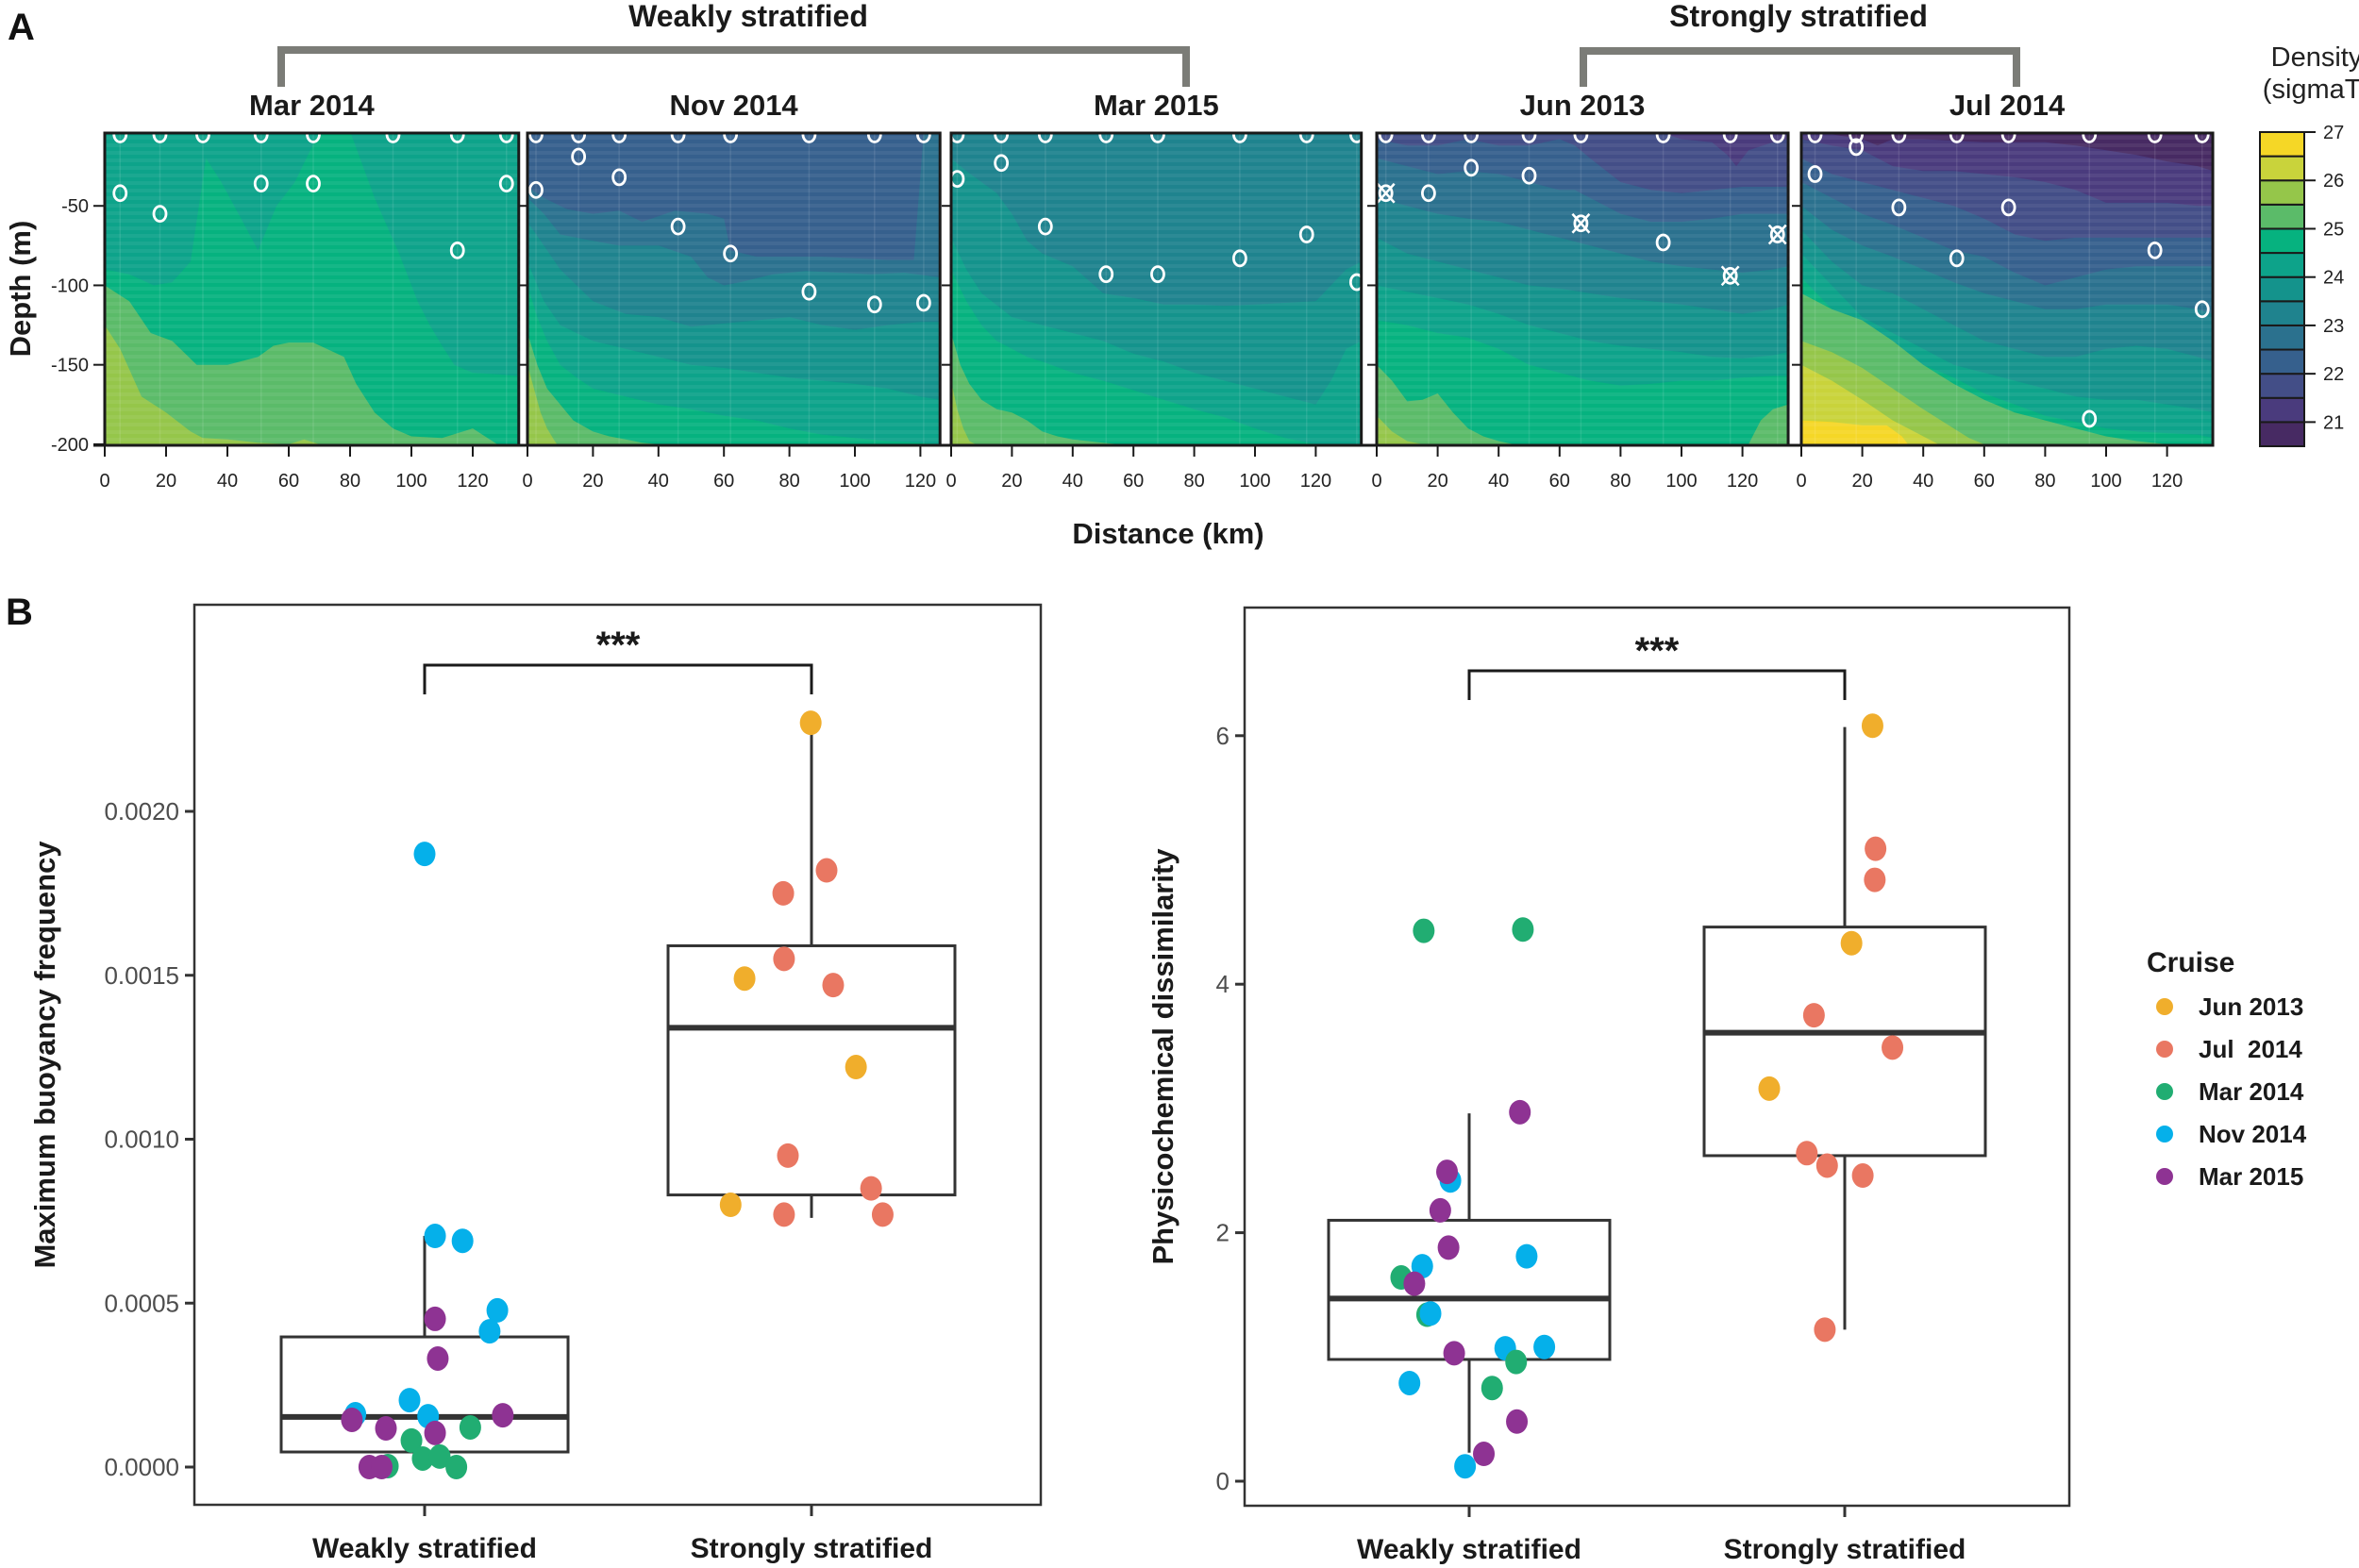 The image size is (2359, 1568). Describe the element at coordinates (1844, 1042) in the screenshot. I see `box-iqr` at that location.